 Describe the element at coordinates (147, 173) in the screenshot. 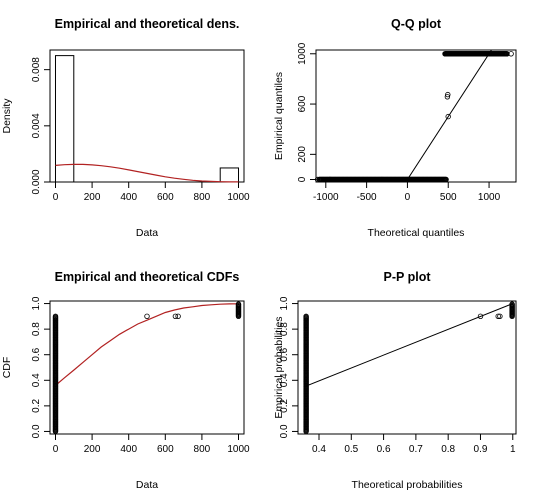

I see `theoretical-density-curve` at that location.